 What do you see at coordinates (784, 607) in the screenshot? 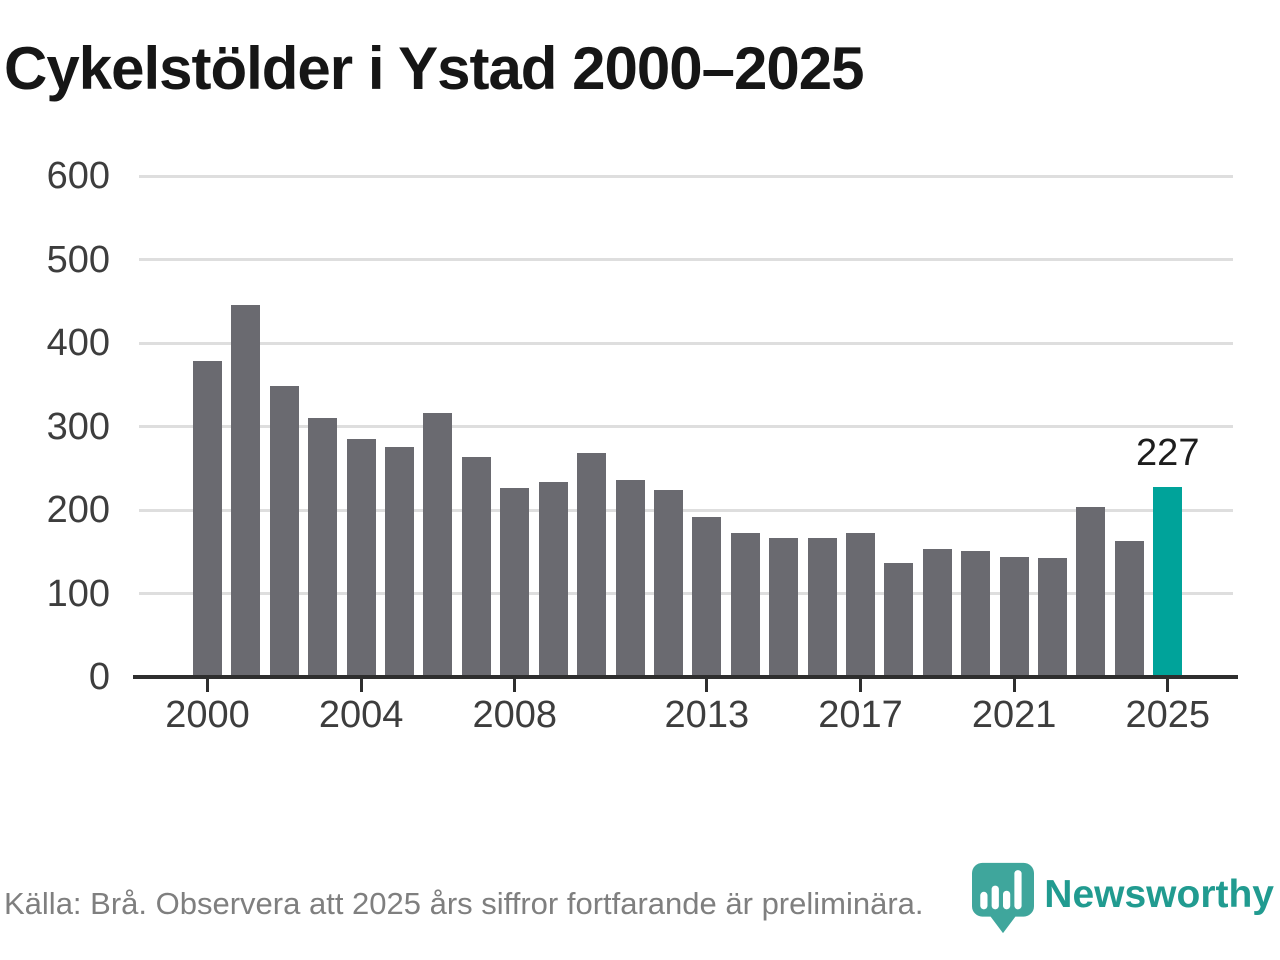
I see `bar-2015` at bounding box center [784, 607].